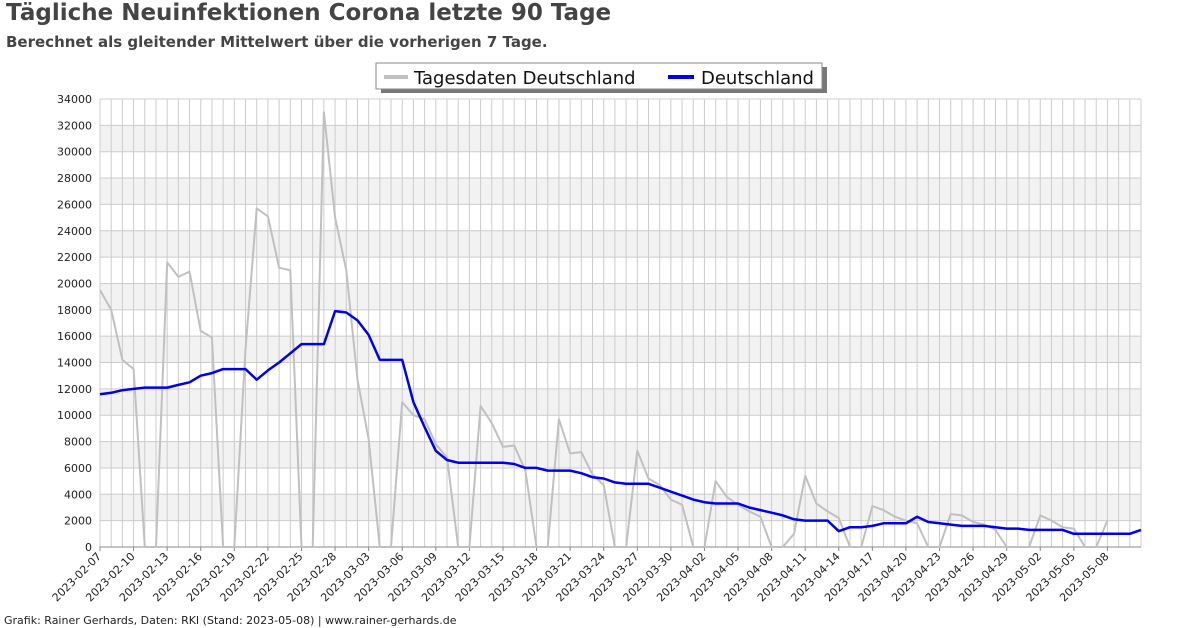 The width and height of the screenshot is (1200, 628). I want to click on y-tick-label: 28000, so click(74, 178).